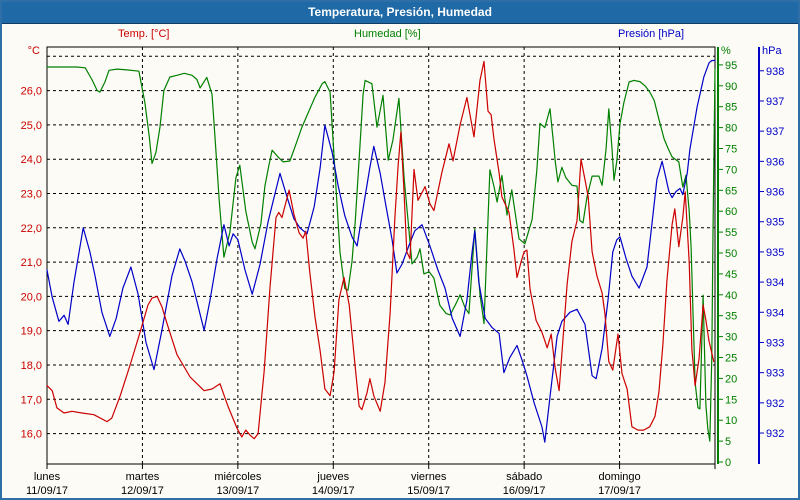 The height and width of the screenshot is (500, 800). I want to click on temp-tick-label: 23,0, so click(31, 194).